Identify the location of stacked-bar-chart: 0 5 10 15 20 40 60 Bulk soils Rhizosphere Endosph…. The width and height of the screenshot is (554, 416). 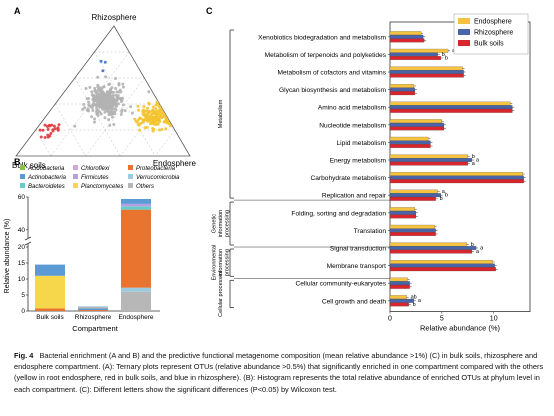
(82, 263).